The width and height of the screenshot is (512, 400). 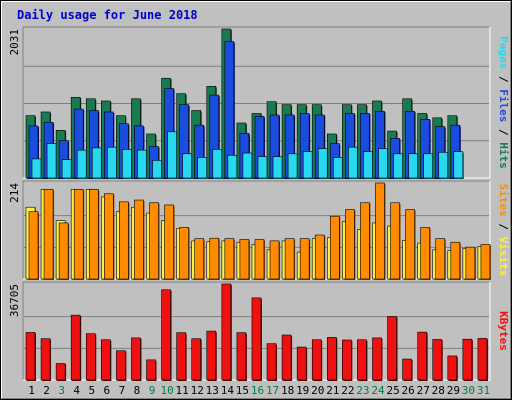 What do you see at coordinates (503, 200) in the screenshot?
I see `legend-sites: Sites` at bounding box center [503, 200].